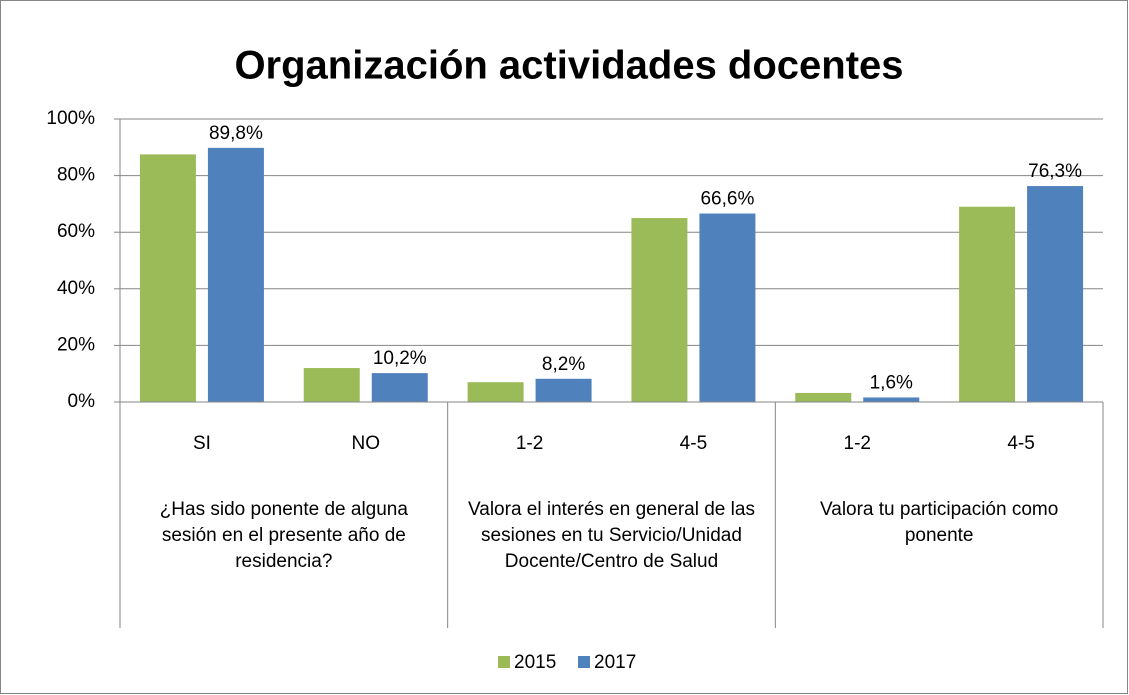 This screenshot has height=695, width=1129. What do you see at coordinates (82, 401) in the screenshot?
I see `y-tick-label: 0%` at bounding box center [82, 401].